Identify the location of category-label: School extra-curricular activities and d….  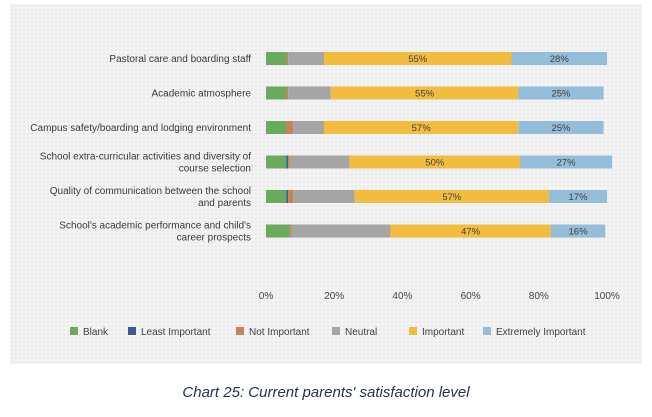
(145, 157).